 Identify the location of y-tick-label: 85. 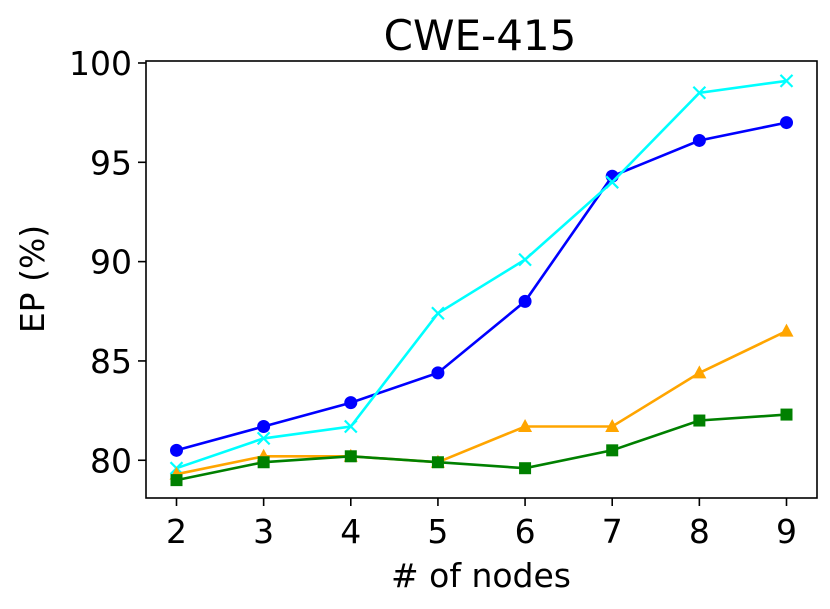
(111, 361).